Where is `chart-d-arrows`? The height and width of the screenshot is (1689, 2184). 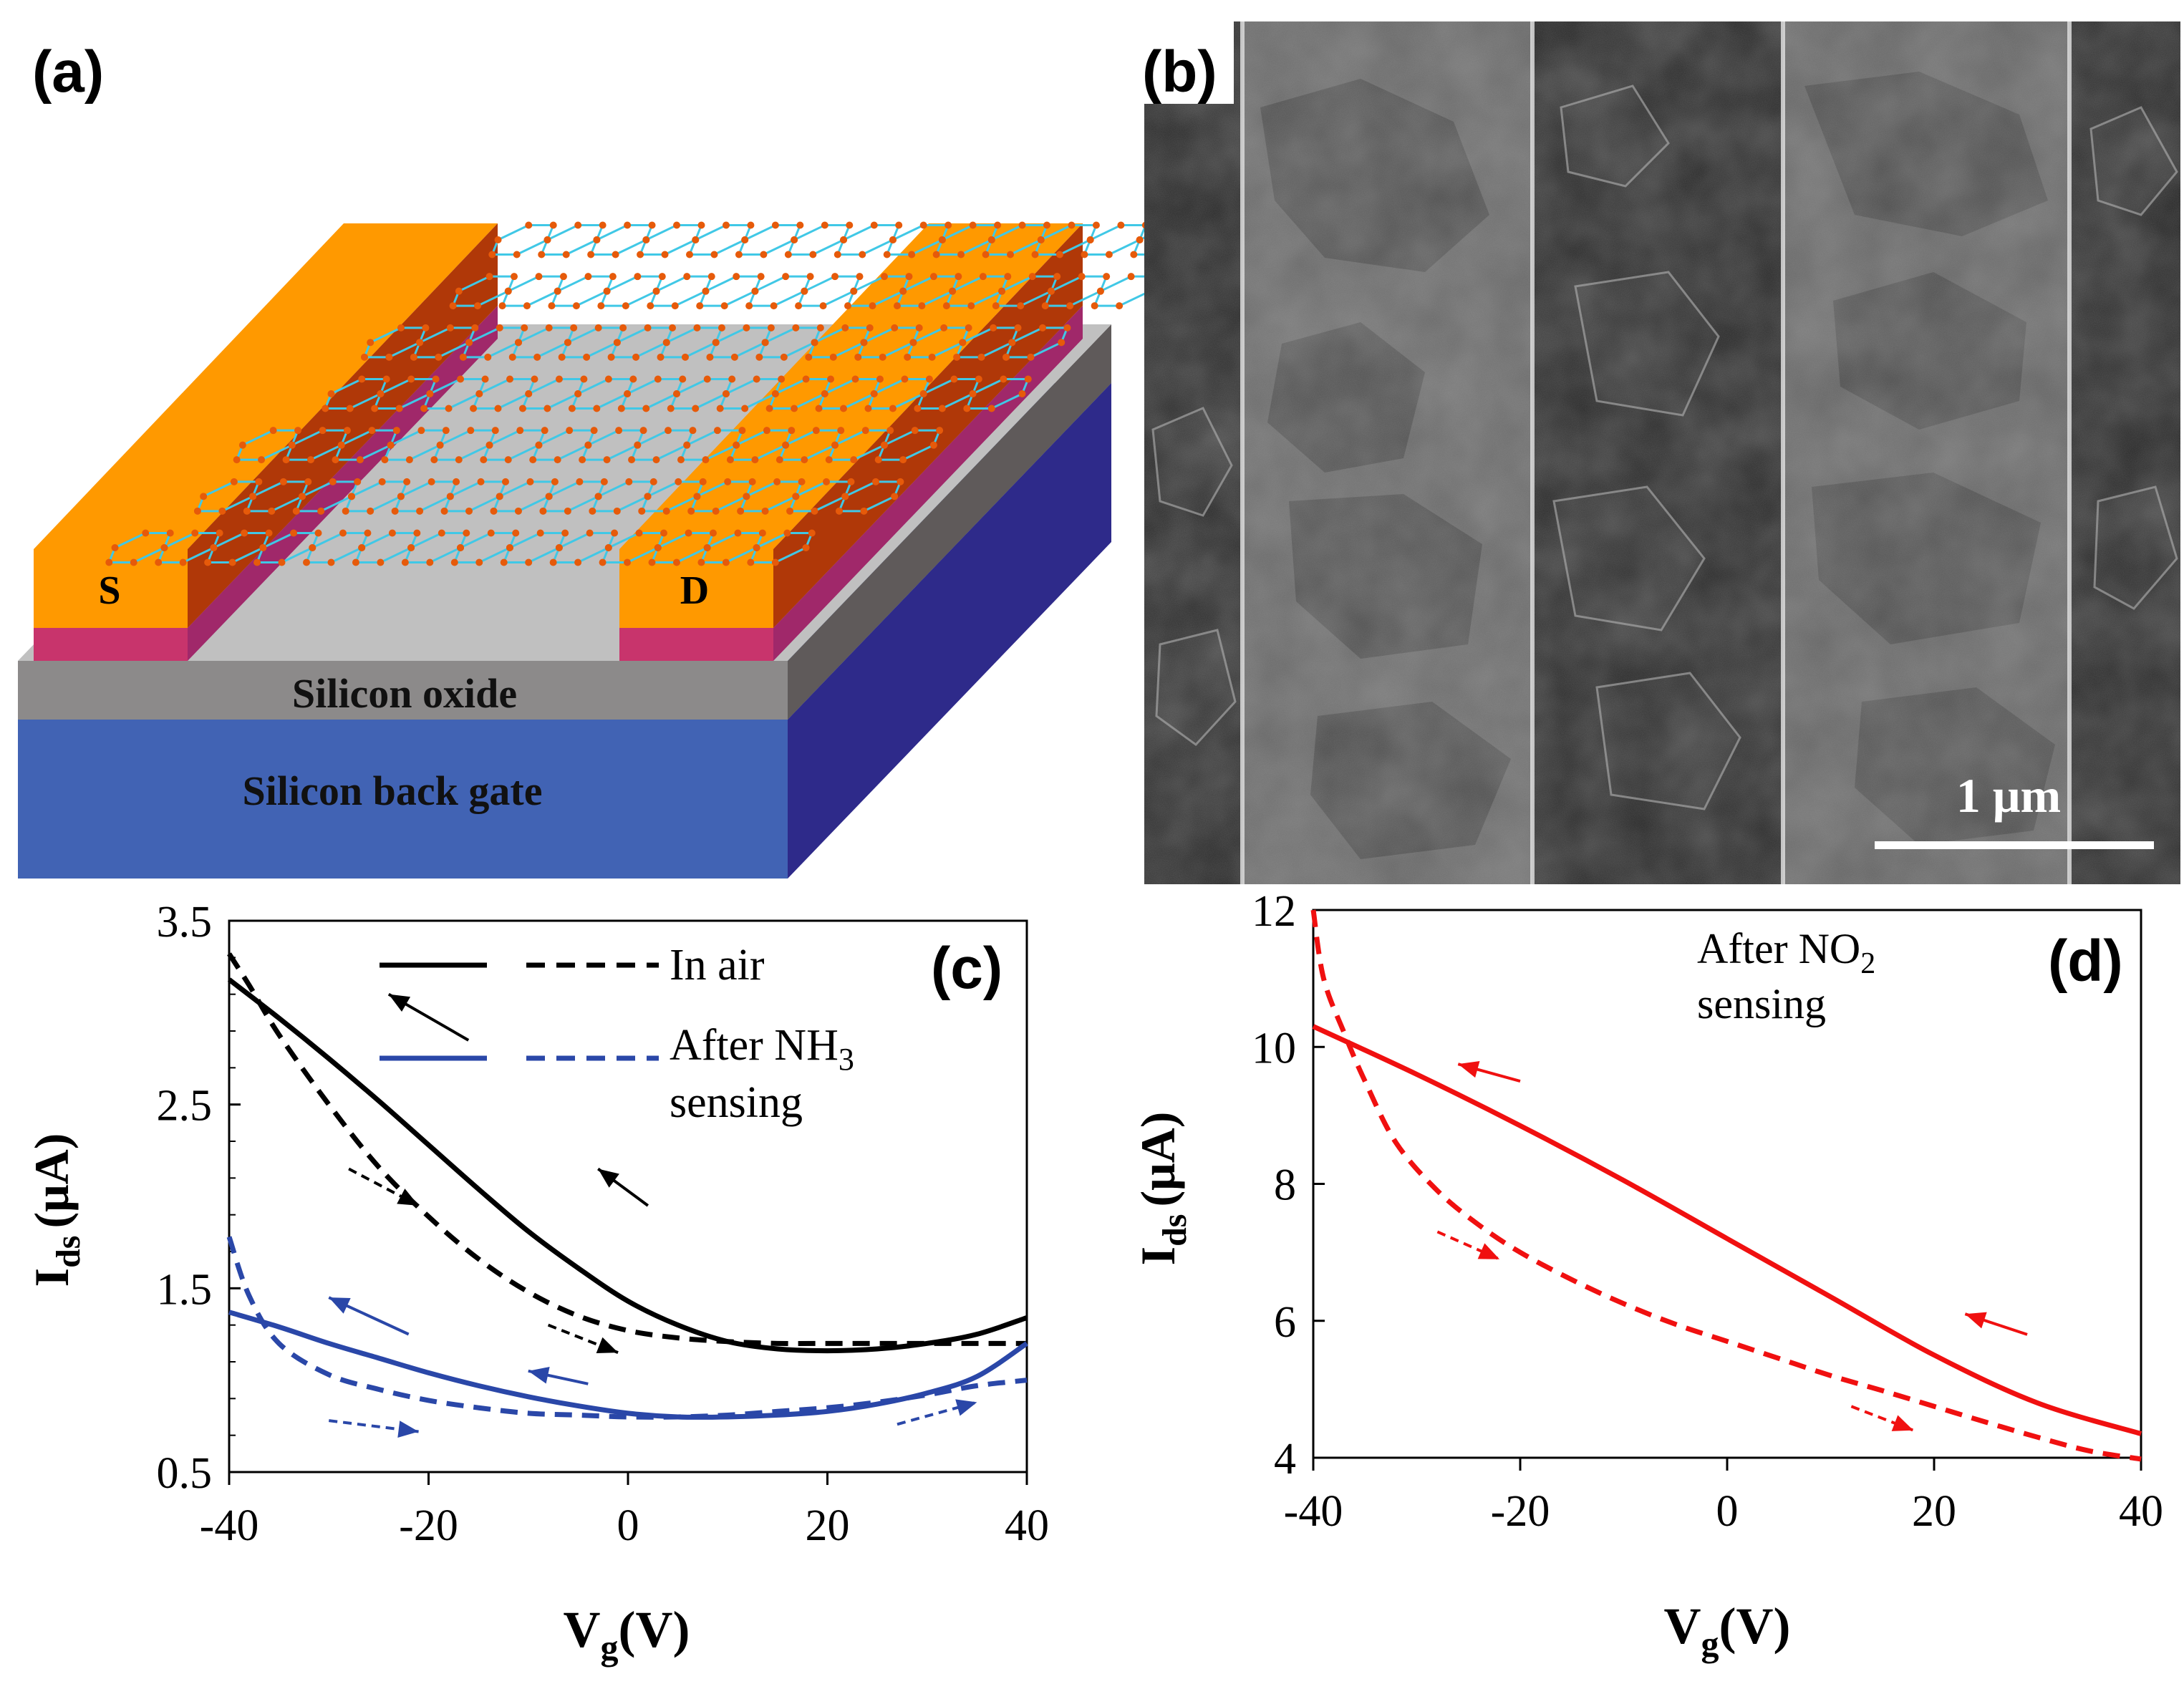
chart-d-arrows is located at coordinates (1732, 1246).